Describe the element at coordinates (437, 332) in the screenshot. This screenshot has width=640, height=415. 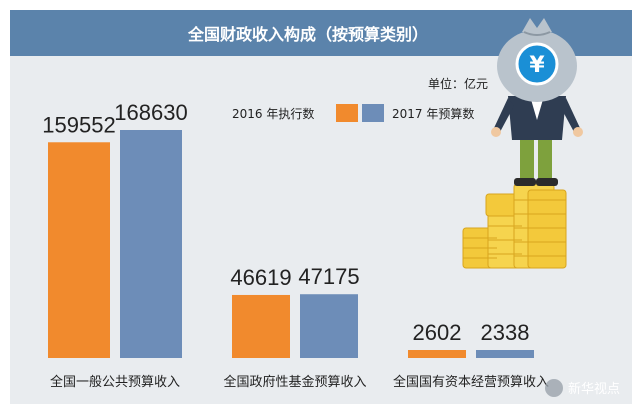
I see `value-label-2016-cat-3: 2602` at that location.